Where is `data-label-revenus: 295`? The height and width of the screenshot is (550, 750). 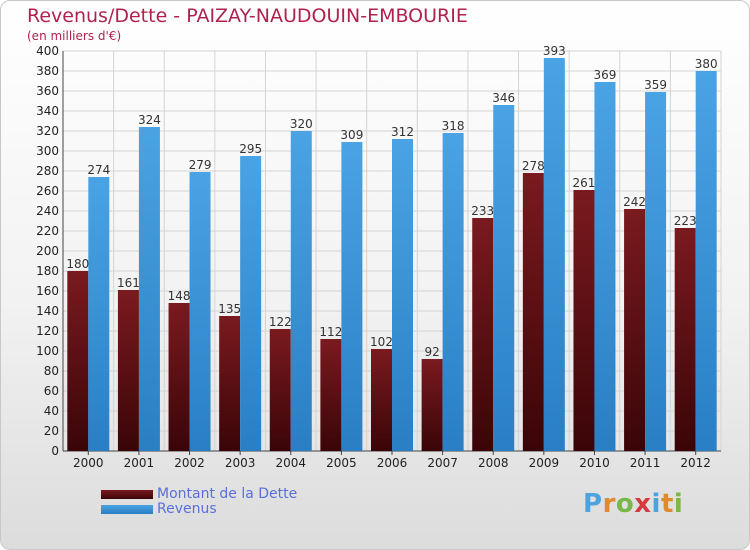 data-label-revenus: 295 is located at coordinates (250, 149).